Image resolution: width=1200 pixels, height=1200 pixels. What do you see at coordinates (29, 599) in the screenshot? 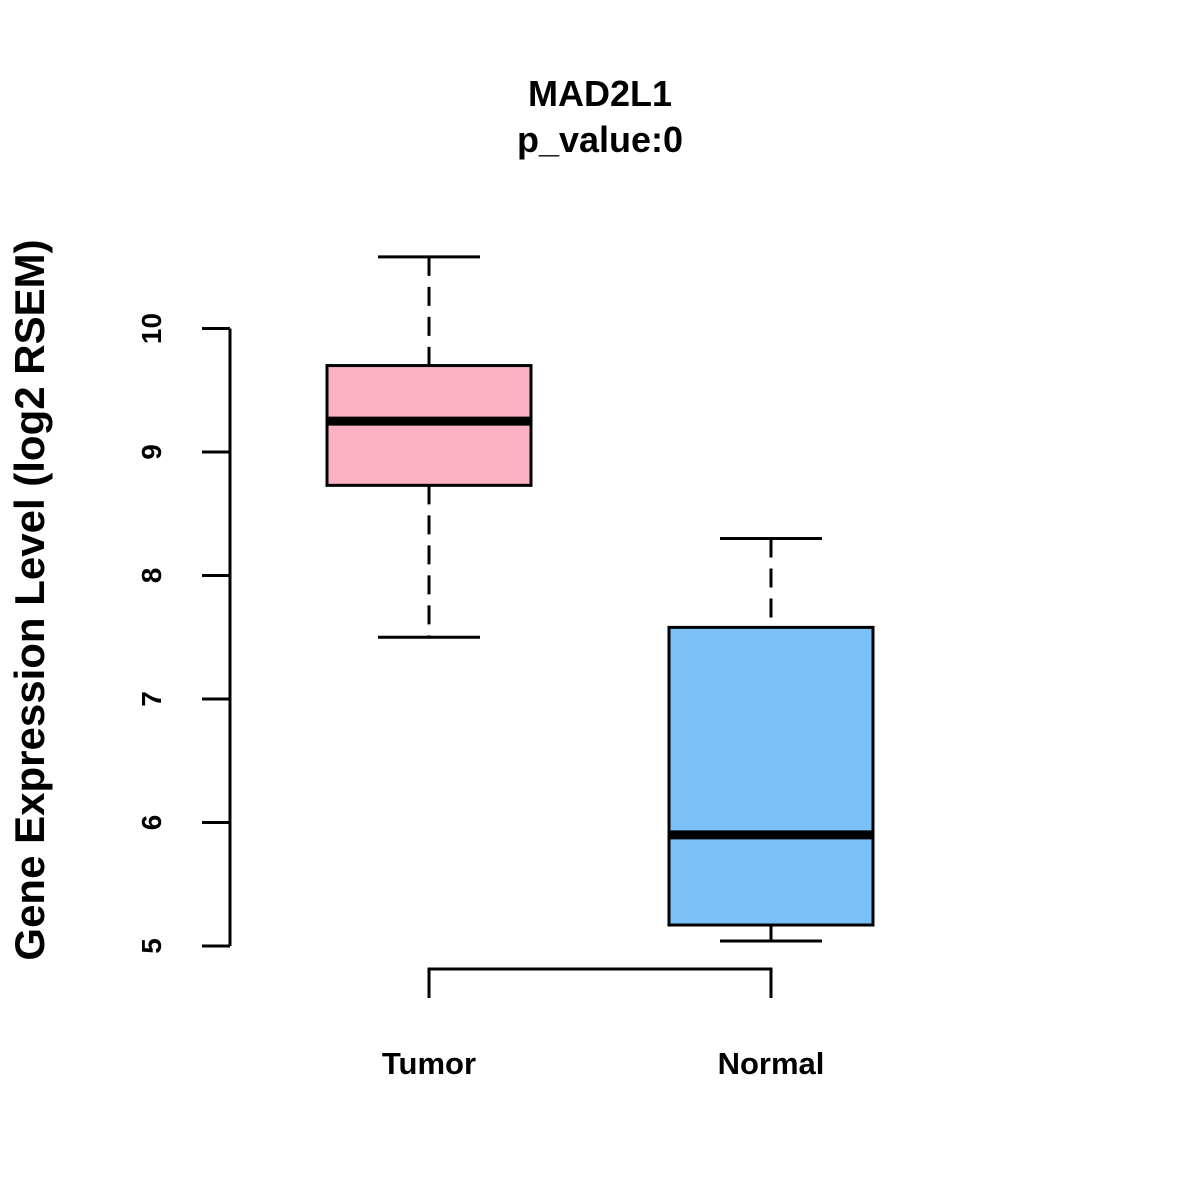
I see `y-axis-label: Gene Expression Level (log2 RSEM)` at bounding box center [29, 599].